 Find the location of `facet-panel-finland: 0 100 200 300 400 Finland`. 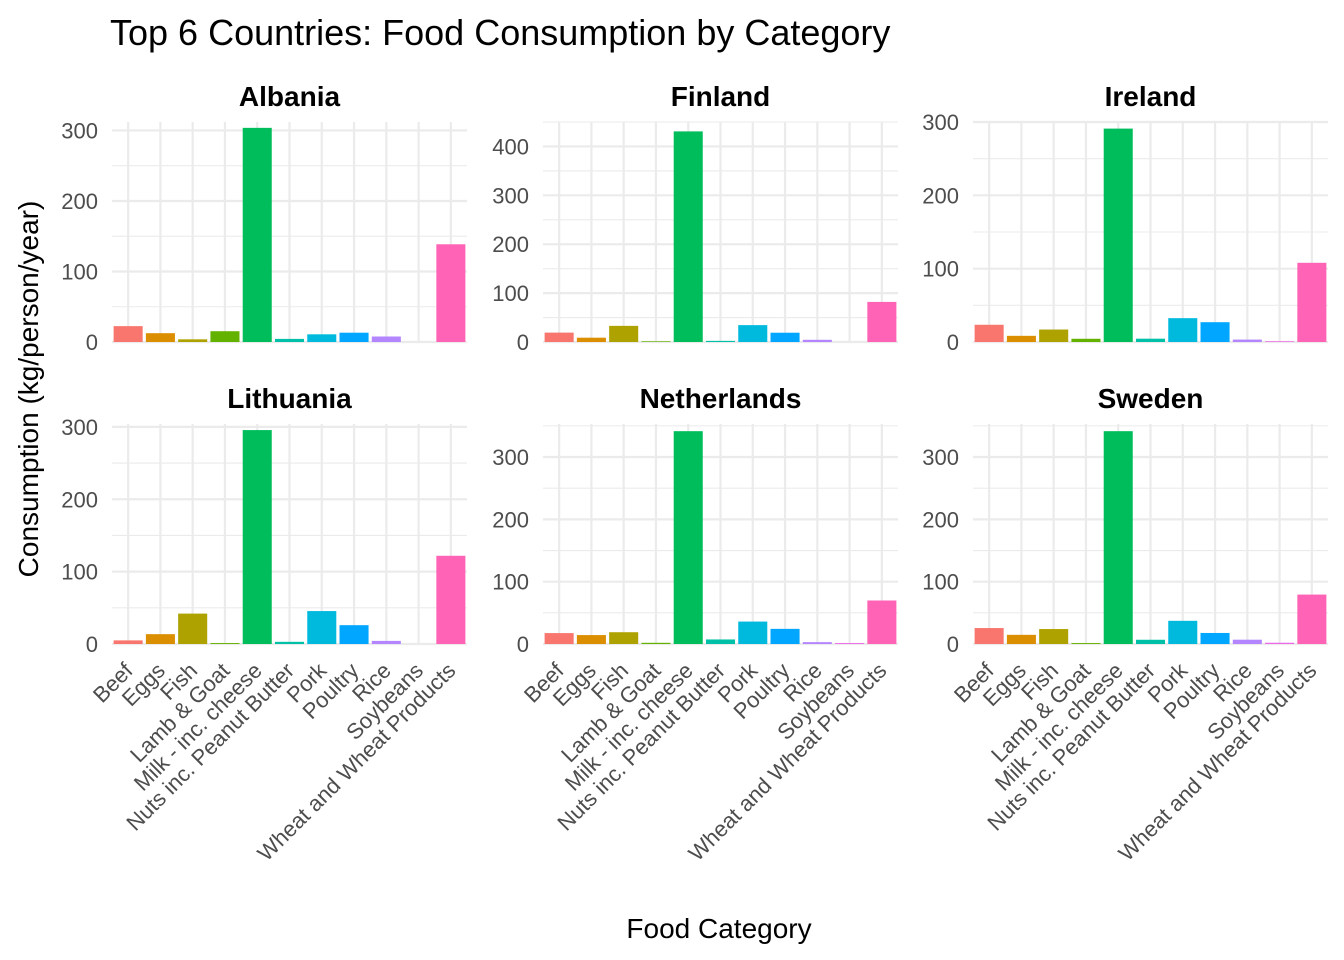

facet-panel-finland: 0 100 200 300 400 Finland is located at coordinates (695, 218).